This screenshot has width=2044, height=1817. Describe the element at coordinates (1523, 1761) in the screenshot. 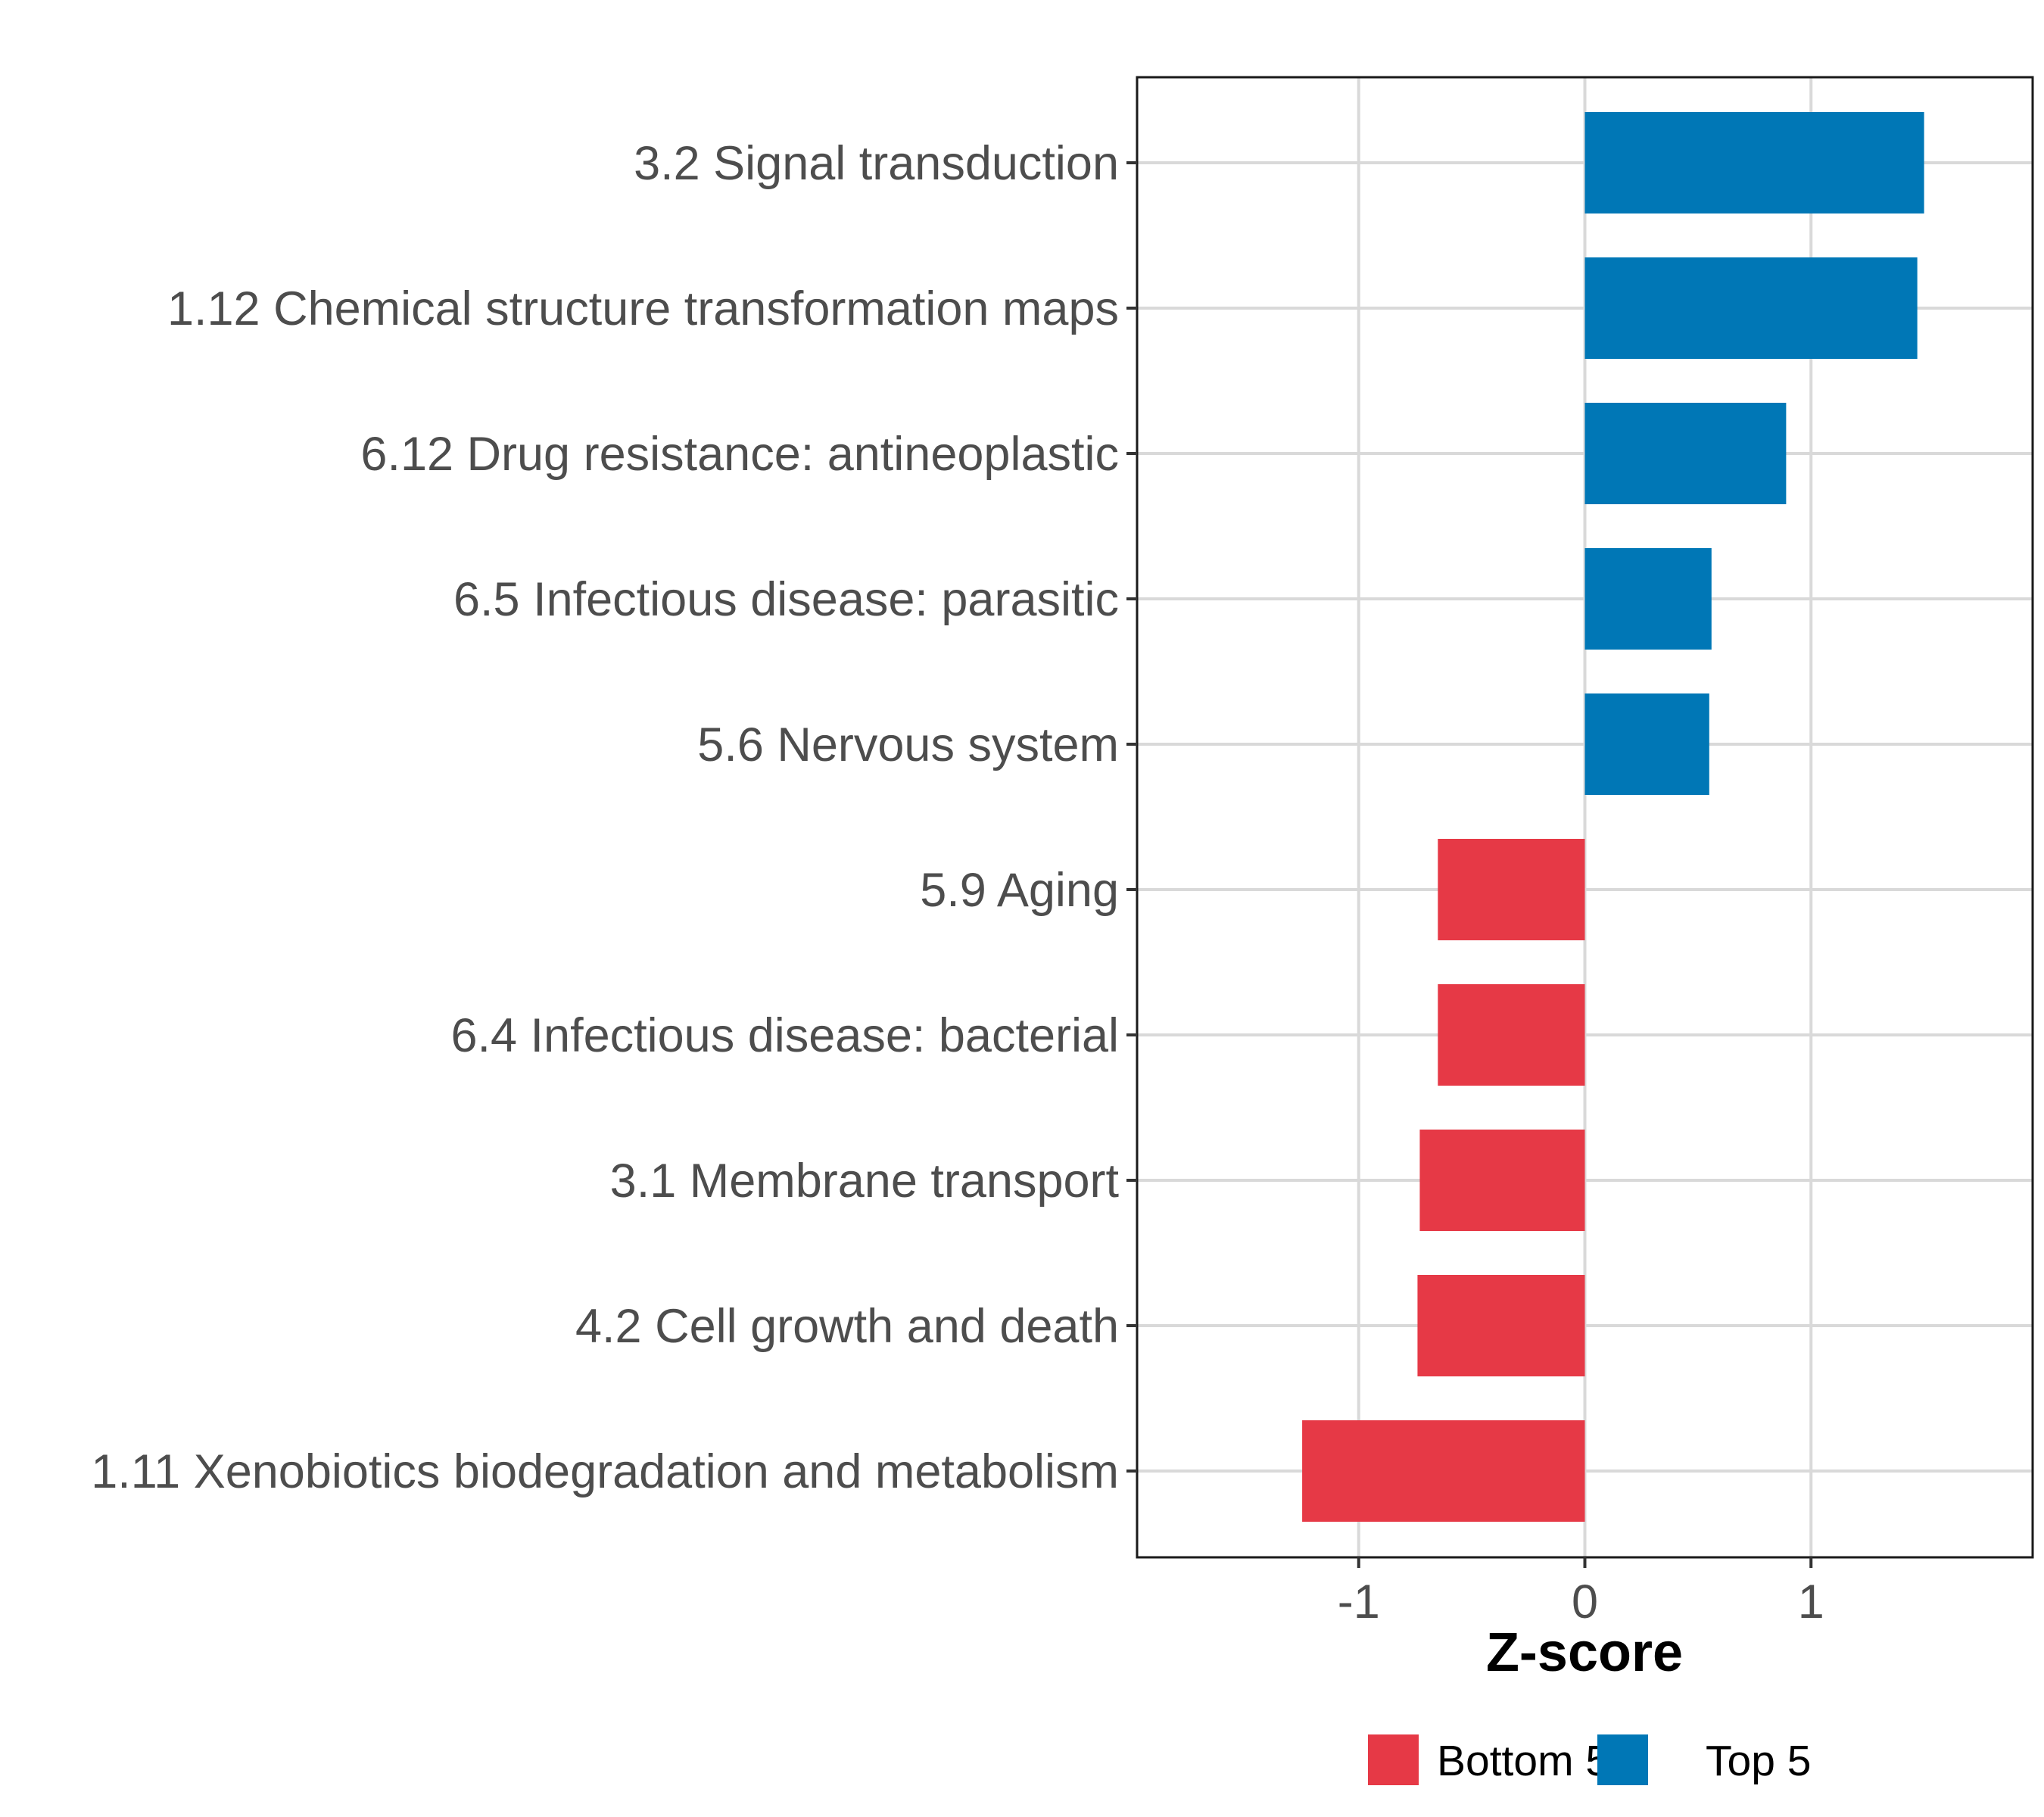

I see `legend-label: Bottom 5` at that location.